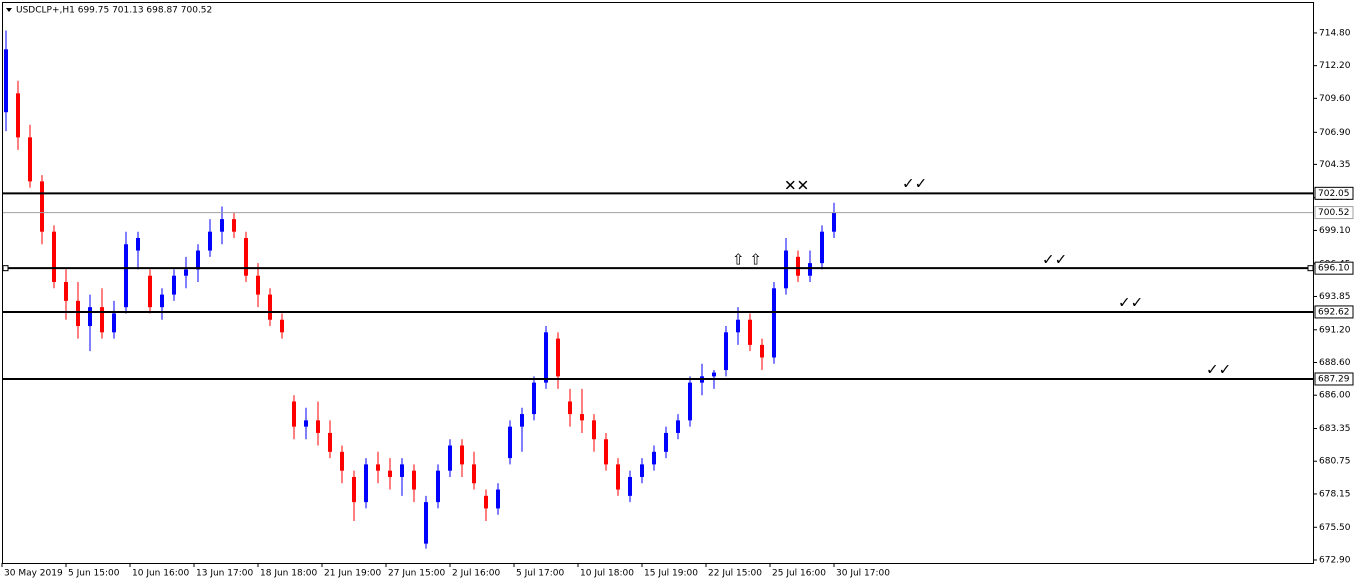  I want to click on level-label: 702.05, so click(1334, 194).